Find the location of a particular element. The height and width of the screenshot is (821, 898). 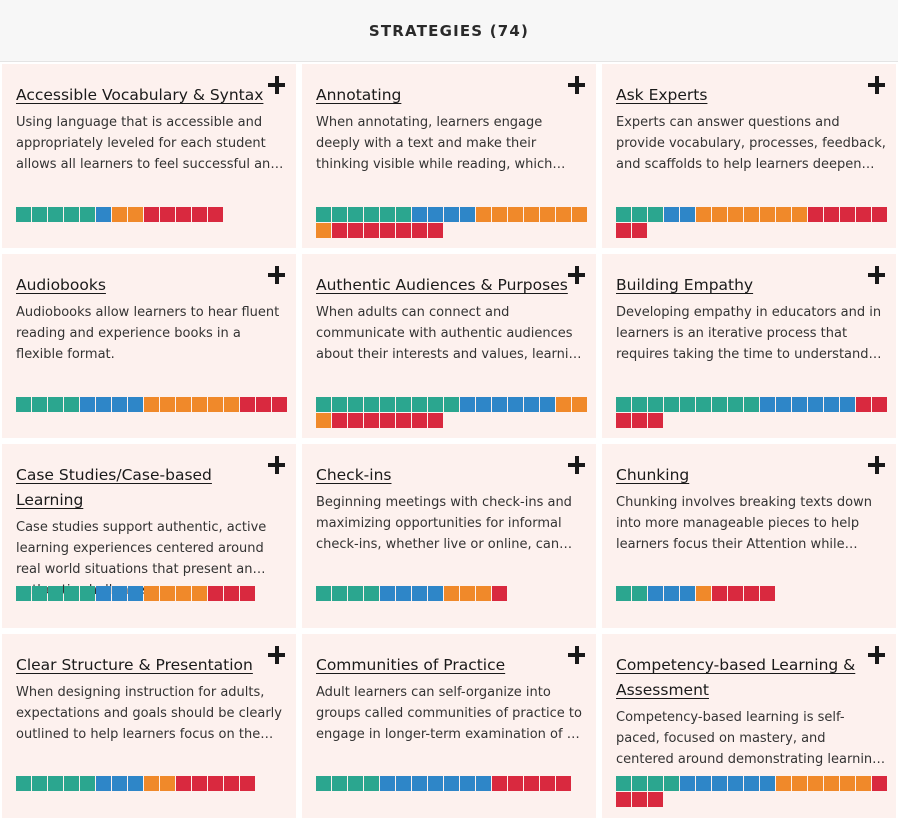

strategy-title-link: Authentic Audiences & Purposes is located at coordinates (442, 285).